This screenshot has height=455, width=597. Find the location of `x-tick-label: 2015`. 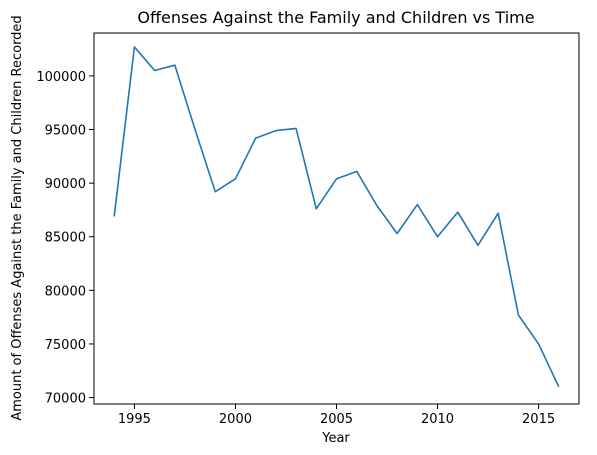

x-tick-label: 2015 is located at coordinates (538, 419).